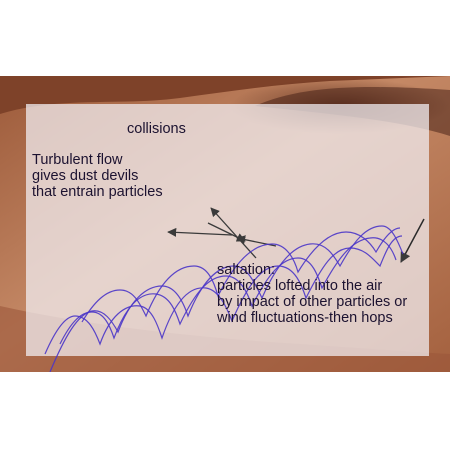 The height and width of the screenshot is (450, 450). Describe the element at coordinates (77, 160) in the screenshot. I see `turbulent-line-1: Turbulent flow` at that location.